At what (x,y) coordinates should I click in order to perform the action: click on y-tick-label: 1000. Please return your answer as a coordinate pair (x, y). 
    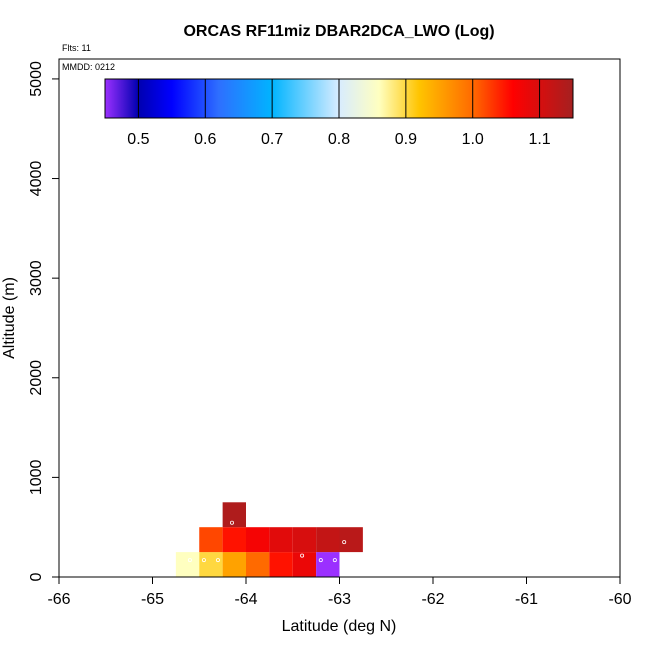
    Looking at the image, I should click on (36, 477).